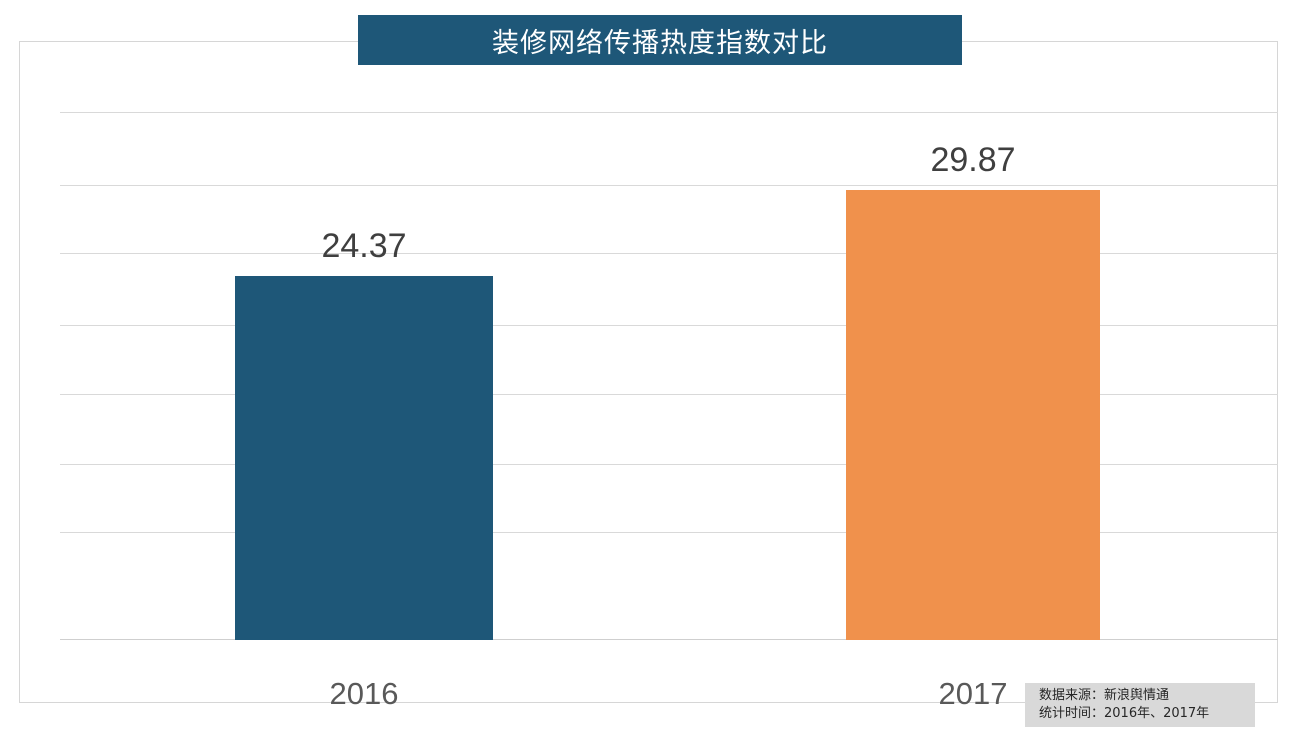 The height and width of the screenshot is (741, 1296). I want to click on source-note-box: 数据来源：新浪舆情通 统计时间：2016年、2017年, so click(1140, 705).